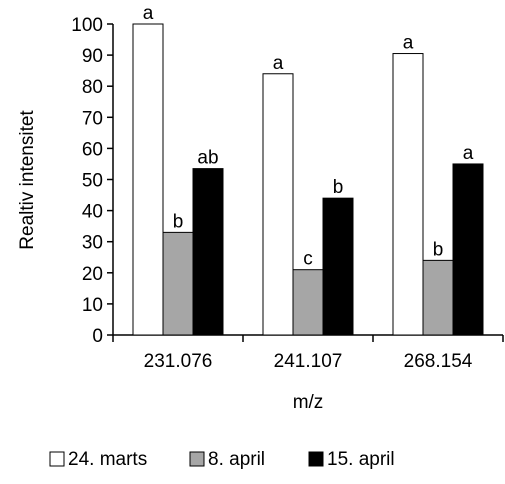  Describe the element at coordinates (107, 459) in the screenshot. I see `legend-label: 24. marts` at that location.